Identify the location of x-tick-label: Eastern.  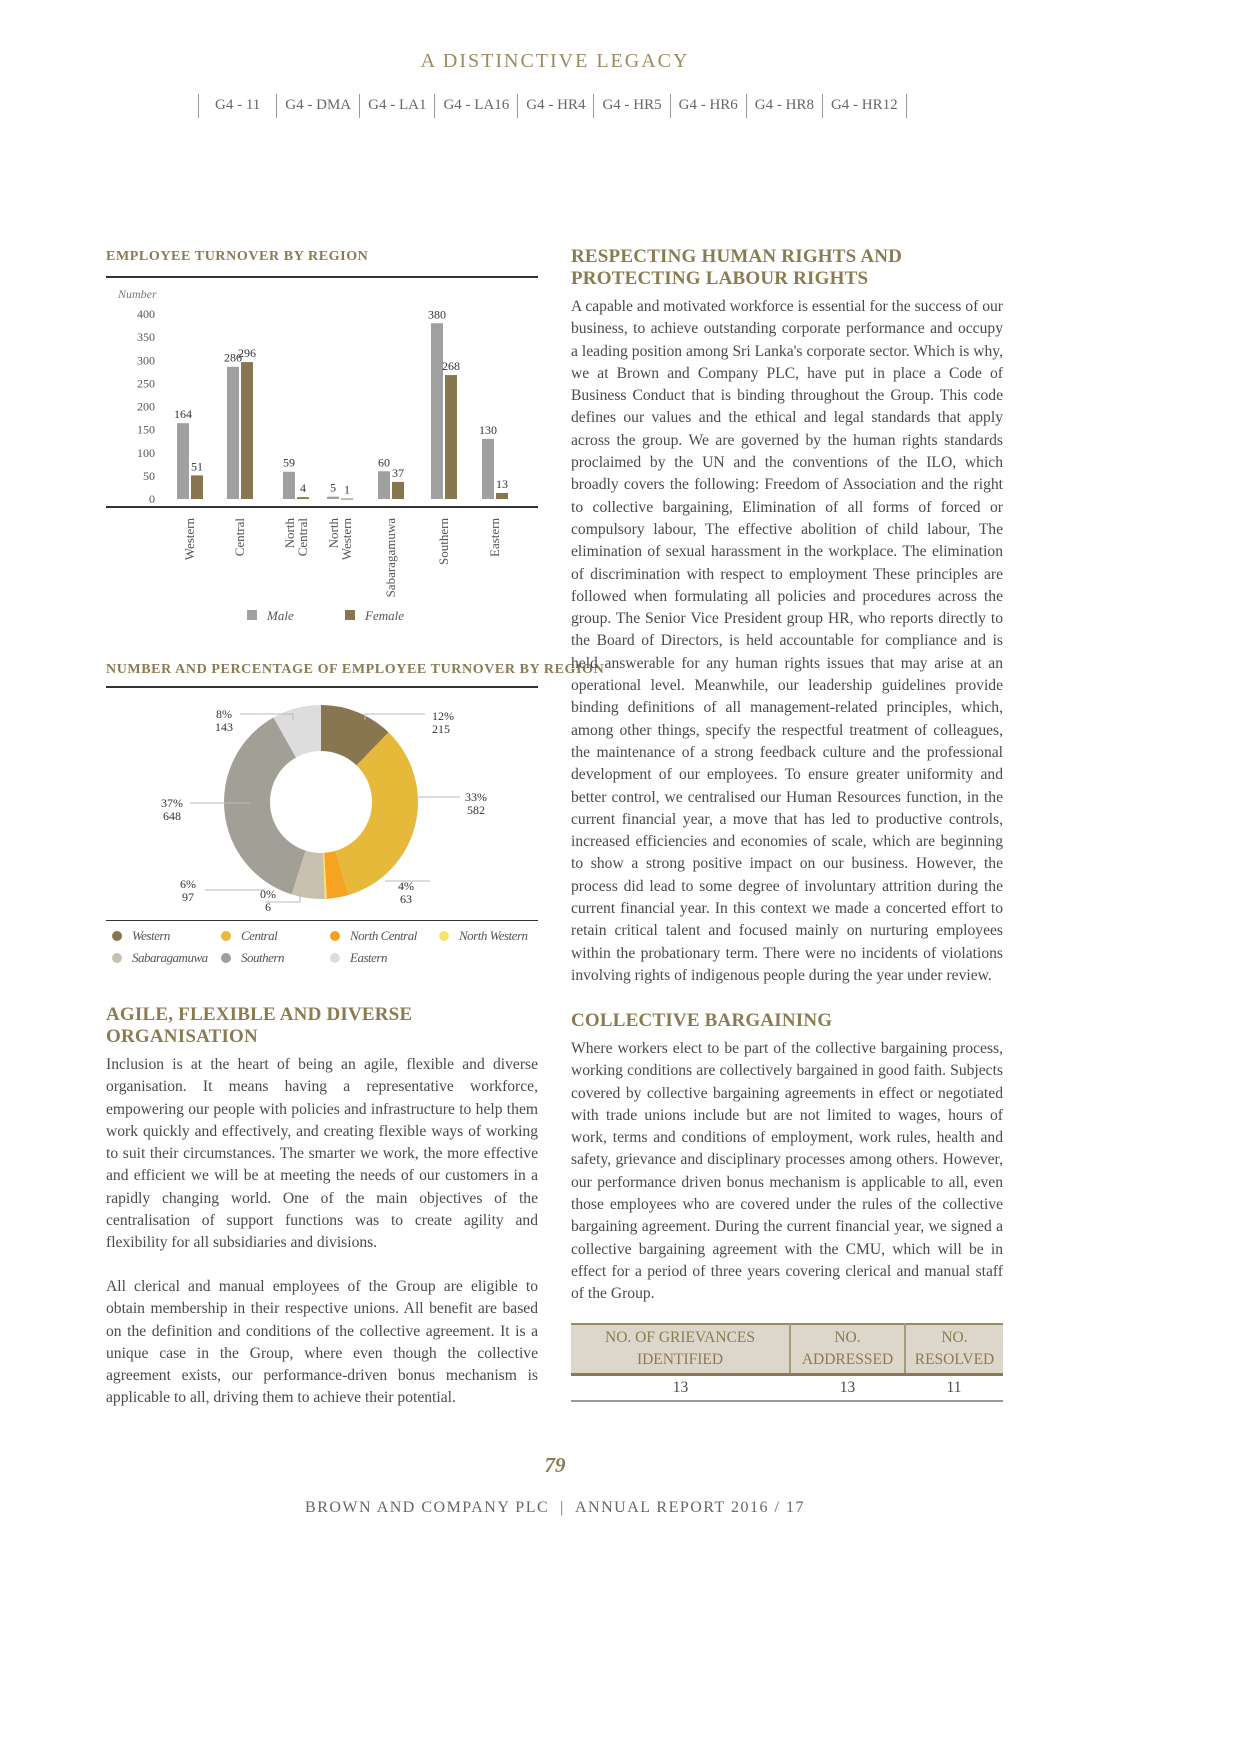
(494, 537).